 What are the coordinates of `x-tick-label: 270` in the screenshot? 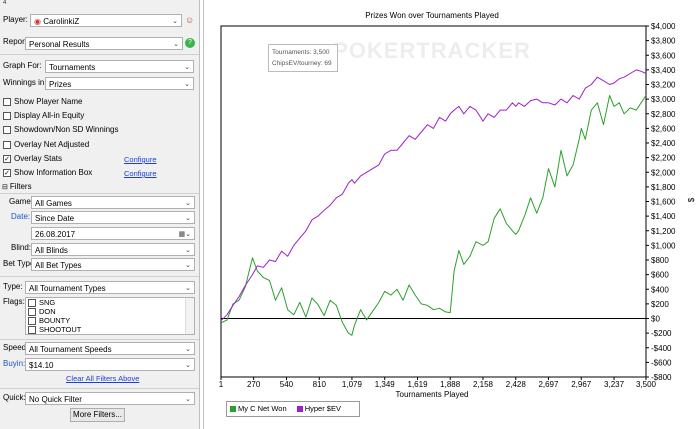 It's located at (254, 384).